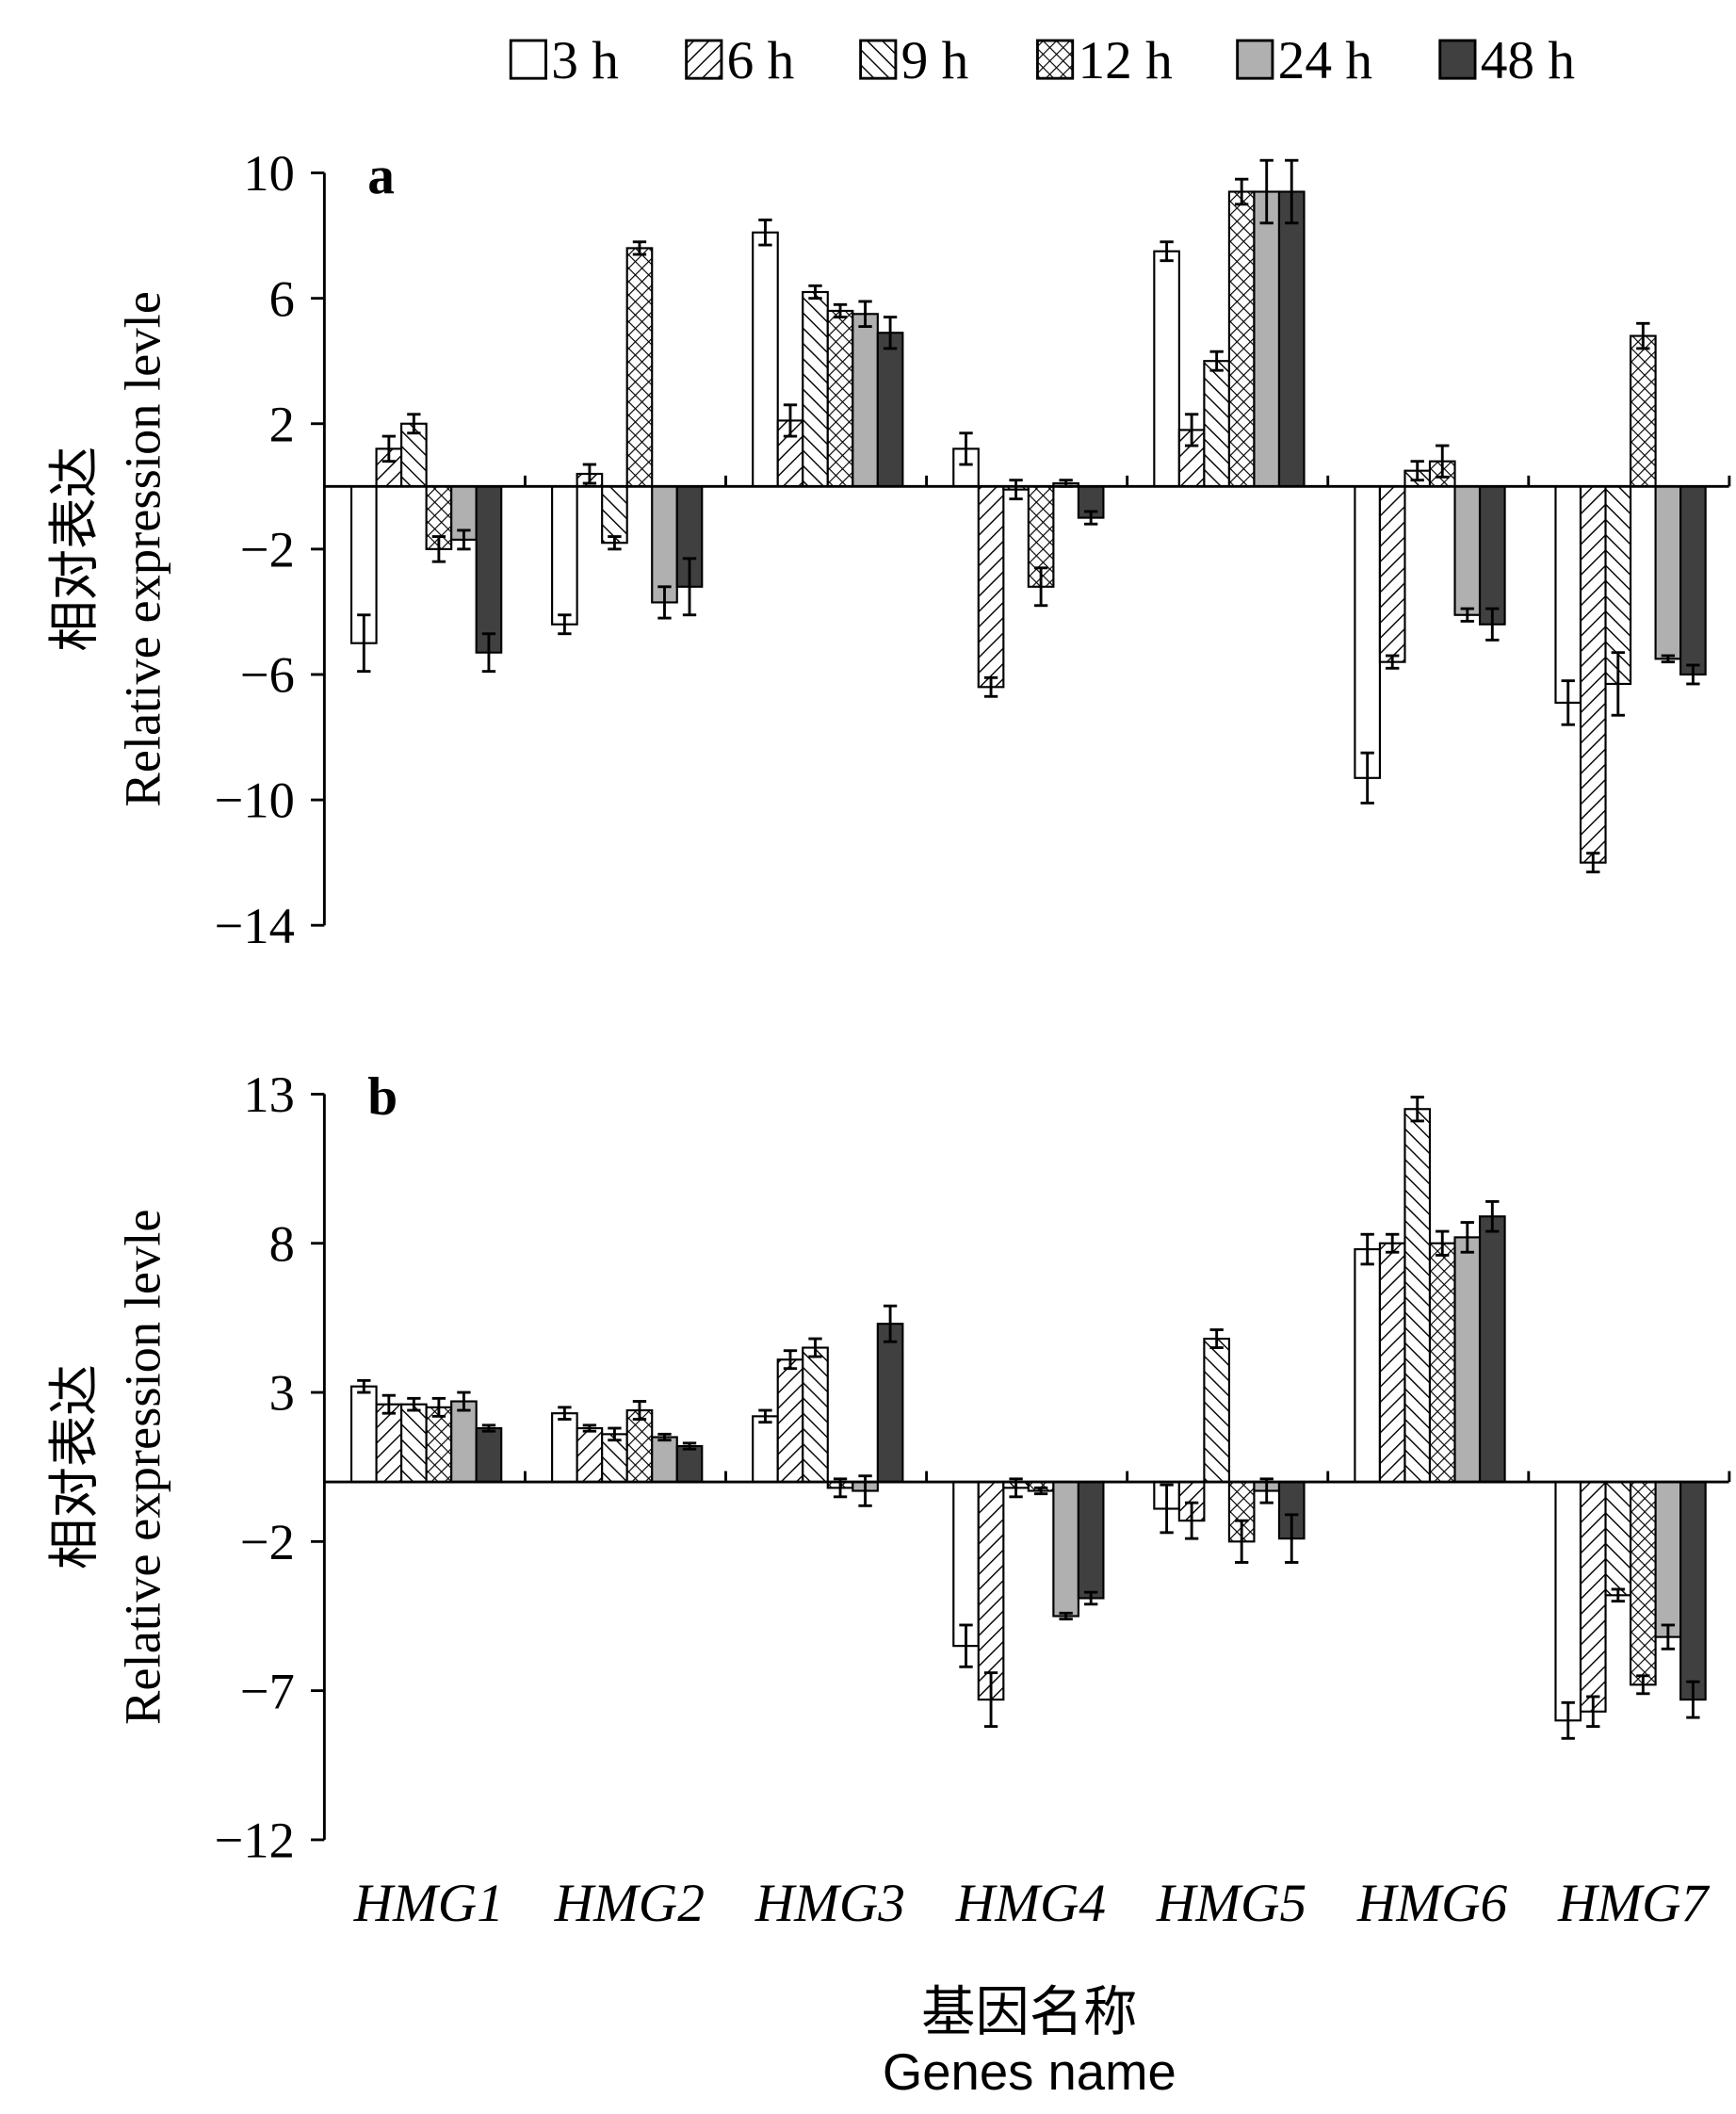  What do you see at coordinates (1693, 580) in the screenshot?
I see `bar-a-HMG7-48h` at bounding box center [1693, 580].